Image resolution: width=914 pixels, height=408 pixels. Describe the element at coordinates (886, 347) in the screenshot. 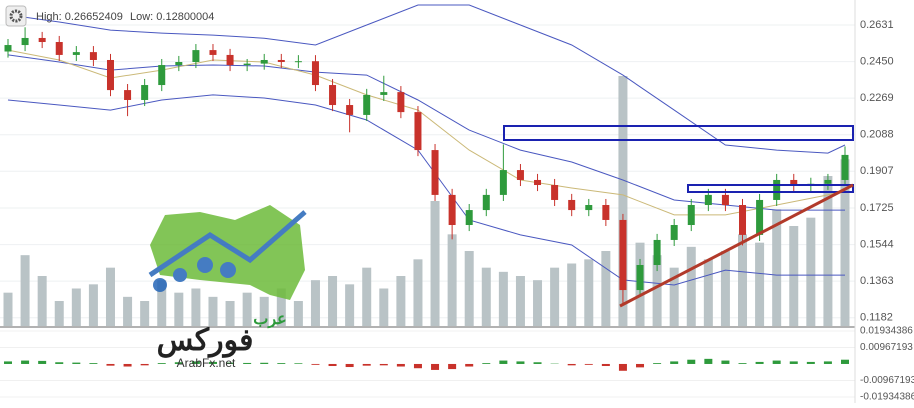

I see `macd-tick-label: 0.00967193` at that location.